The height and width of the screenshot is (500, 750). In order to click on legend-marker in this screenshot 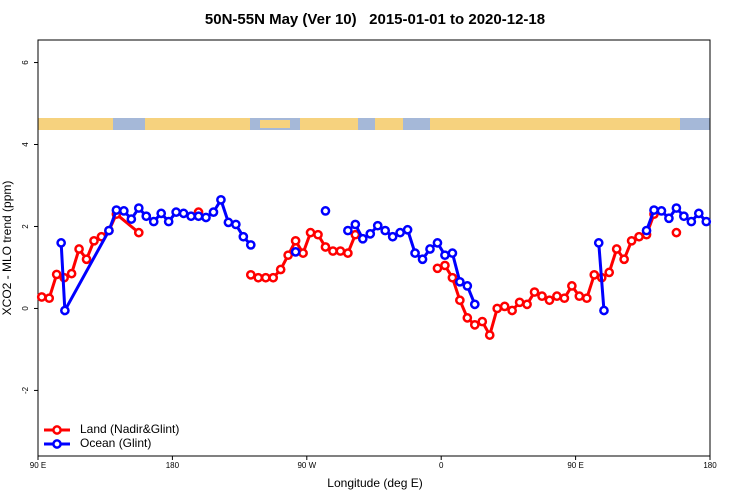, I will do `click(57, 430)`.